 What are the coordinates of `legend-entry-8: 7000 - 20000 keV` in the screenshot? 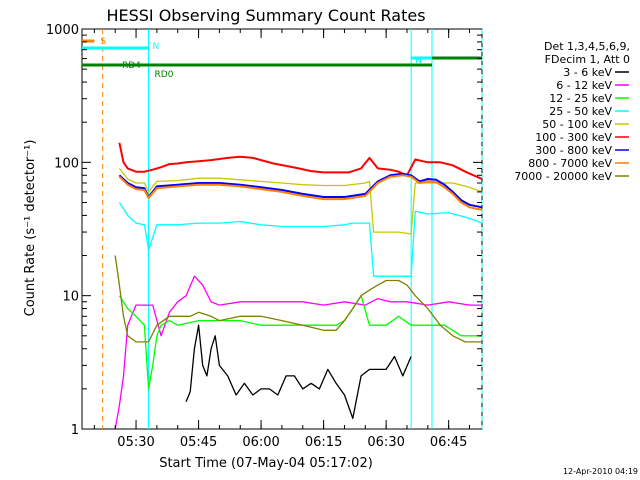 It's located at (563, 176).